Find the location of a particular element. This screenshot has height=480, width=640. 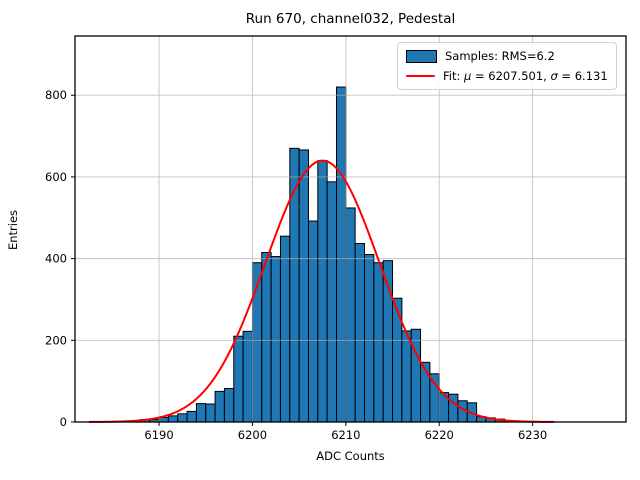

legend-fit-label: Fit: μ = 6207.501, σ = 6.131 is located at coordinates (525, 76).